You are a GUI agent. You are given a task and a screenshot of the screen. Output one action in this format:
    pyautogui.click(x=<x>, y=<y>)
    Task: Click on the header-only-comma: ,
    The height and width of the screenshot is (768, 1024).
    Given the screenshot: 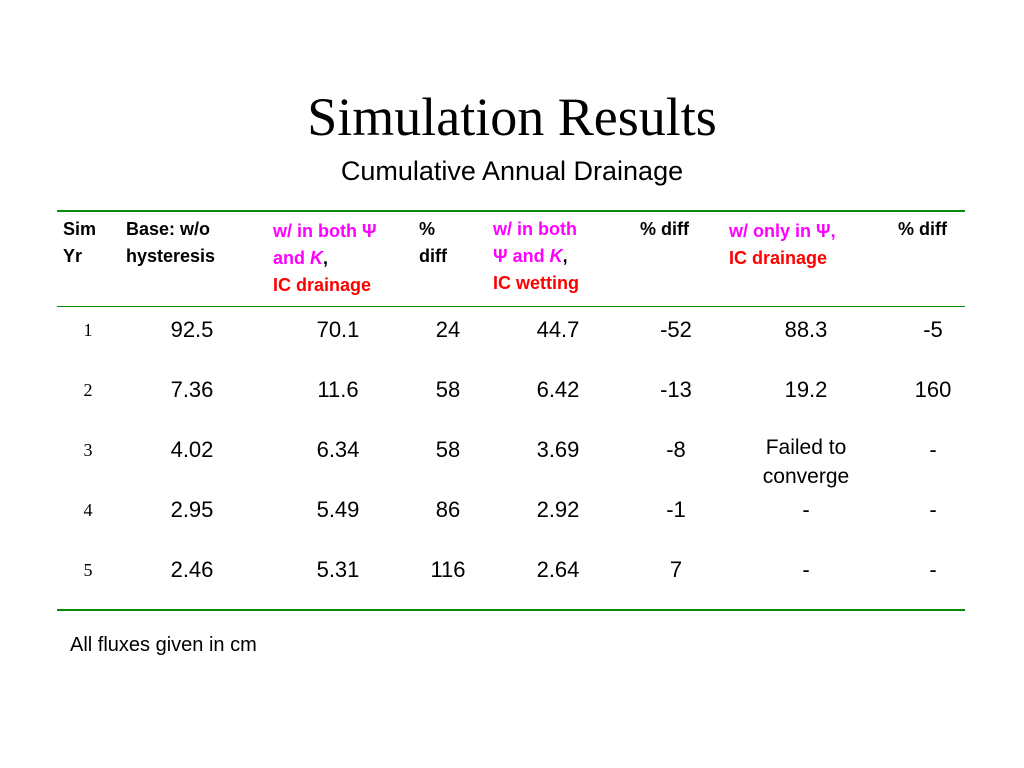 What is the action you would take?
    pyautogui.click(x=833, y=231)
    